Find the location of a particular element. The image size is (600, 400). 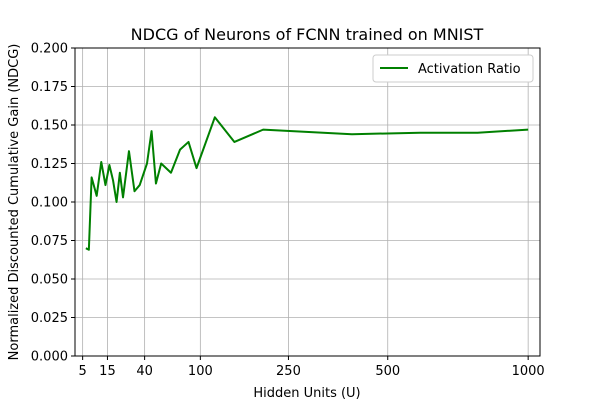

chart-title: NDCG of Neurons of FCNN trained on MNIST is located at coordinates (307, 34).